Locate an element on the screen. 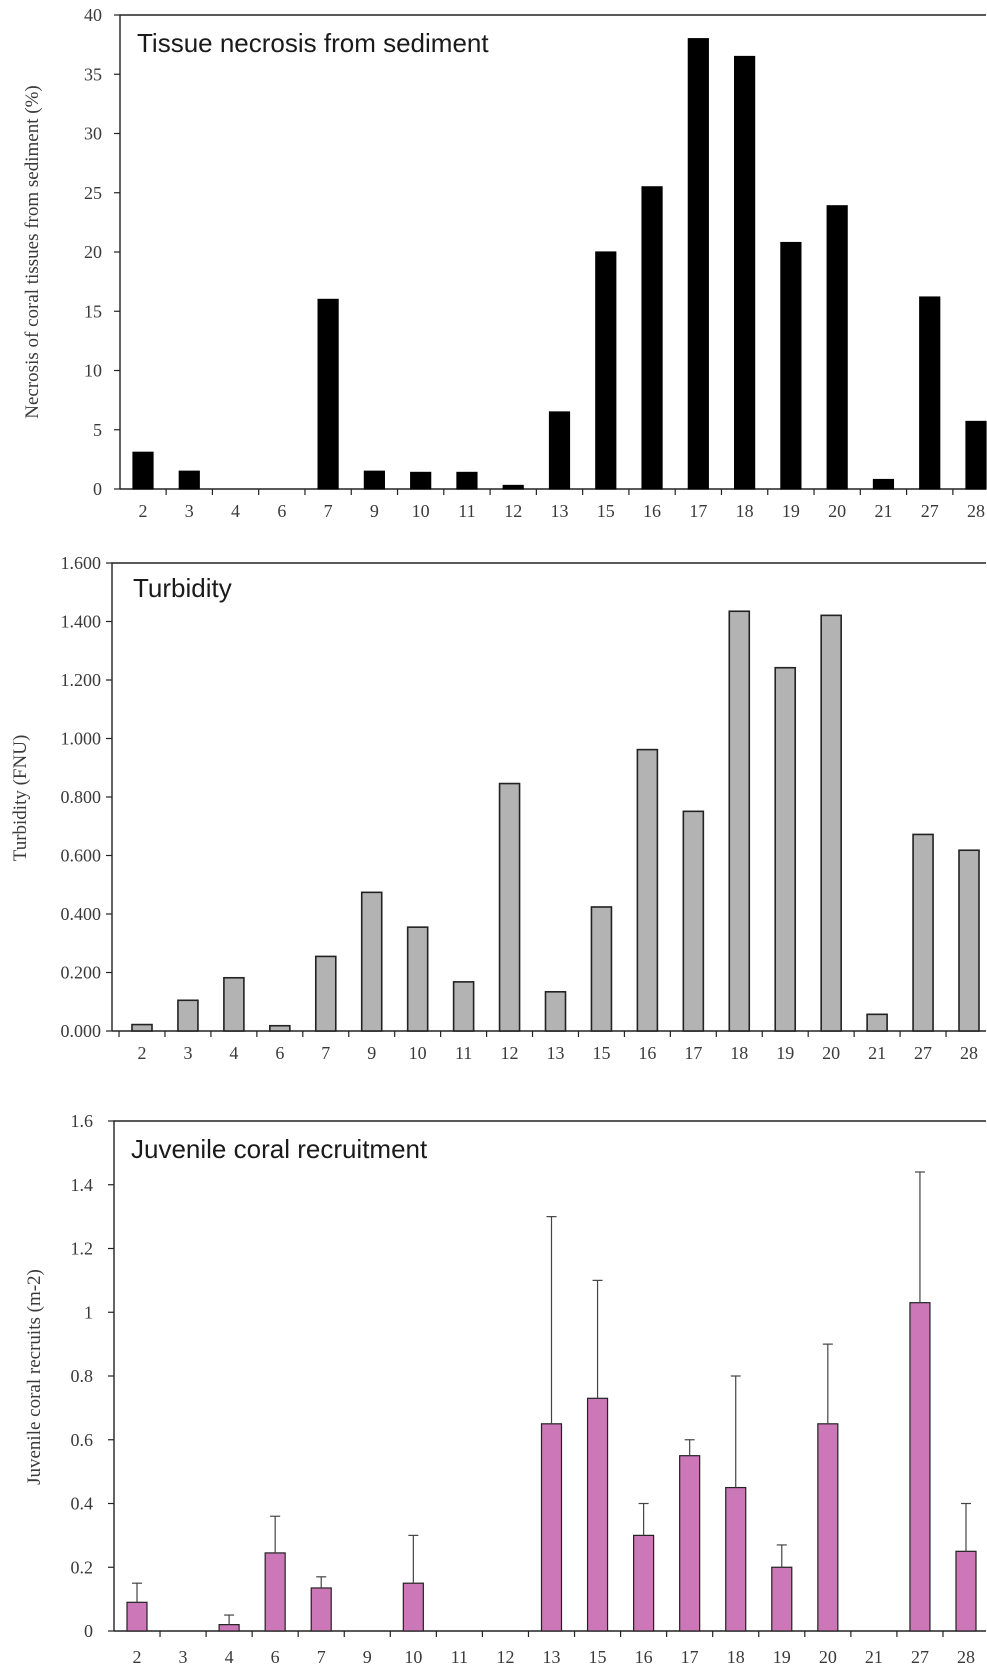 The image size is (987, 1672). x-tick-label: 16 is located at coordinates (644, 1657).